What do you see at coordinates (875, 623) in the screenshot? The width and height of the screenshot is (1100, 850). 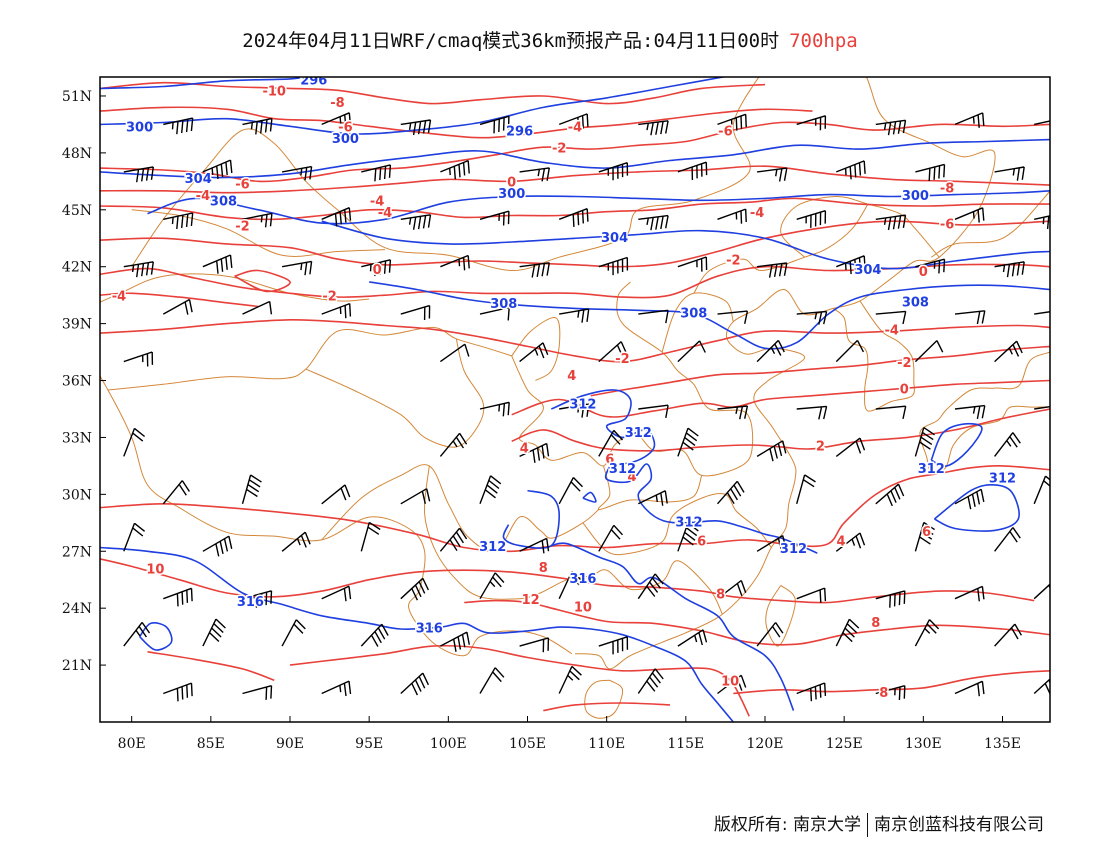 I see `temperature-label: 8` at bounding box center [875, 623].